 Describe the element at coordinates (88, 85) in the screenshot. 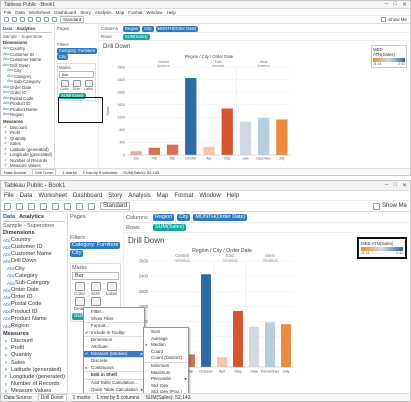

I see `marks-label-button: Label` at that location.